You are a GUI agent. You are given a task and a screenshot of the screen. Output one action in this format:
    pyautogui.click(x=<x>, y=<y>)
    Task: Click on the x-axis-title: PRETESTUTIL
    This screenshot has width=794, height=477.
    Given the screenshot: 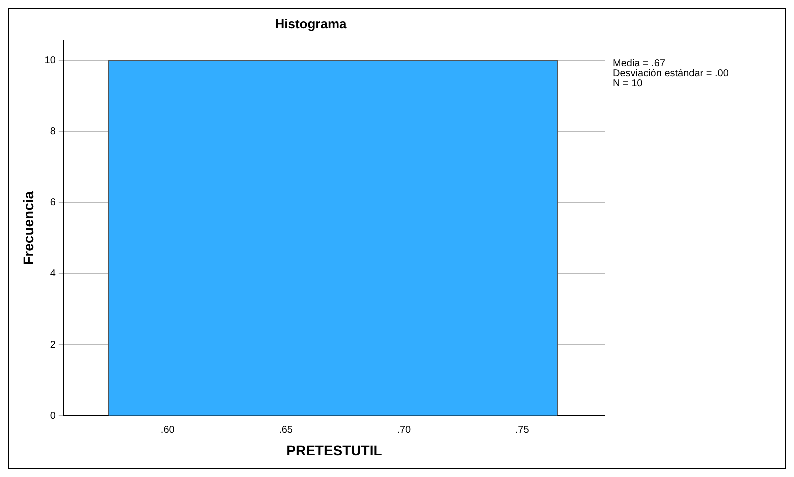 What is the action you would take?
    pyautogui.click(x=334, y=450)
    